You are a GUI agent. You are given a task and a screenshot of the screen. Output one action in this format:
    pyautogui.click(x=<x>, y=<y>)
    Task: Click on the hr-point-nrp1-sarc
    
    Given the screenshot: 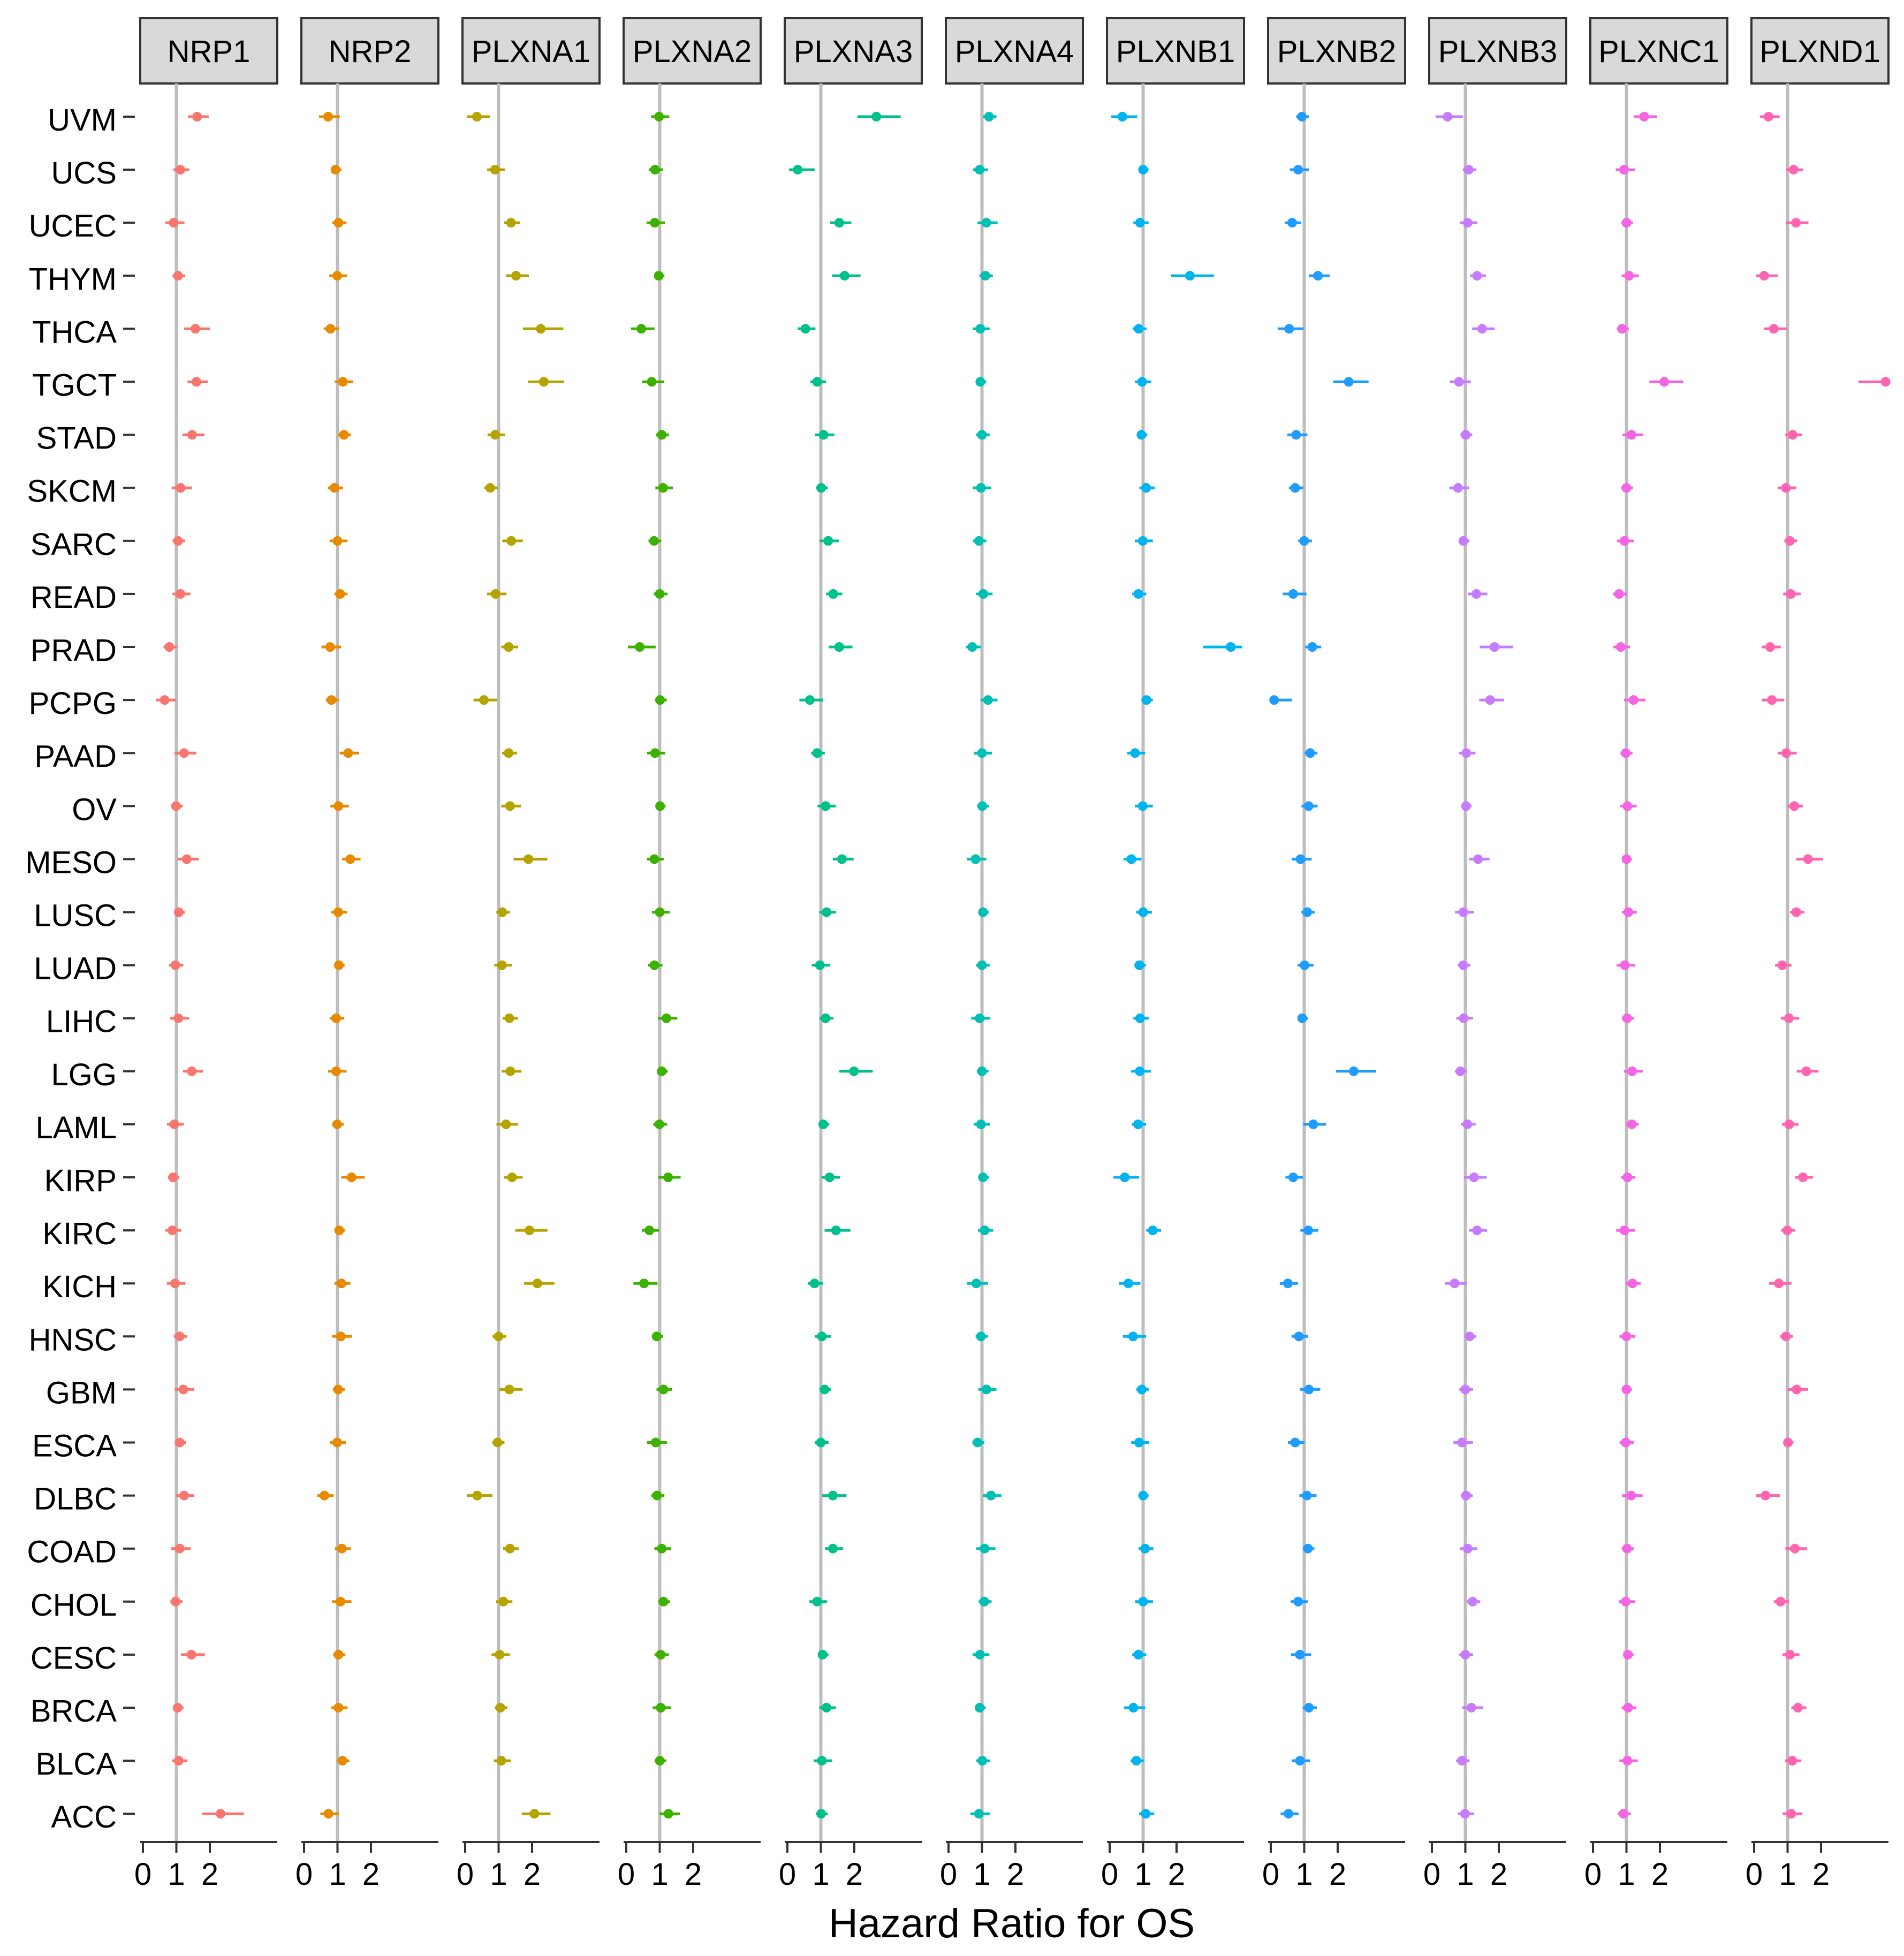 What is the action you would take?
    pyautogui.click(x=178, y=541)
    